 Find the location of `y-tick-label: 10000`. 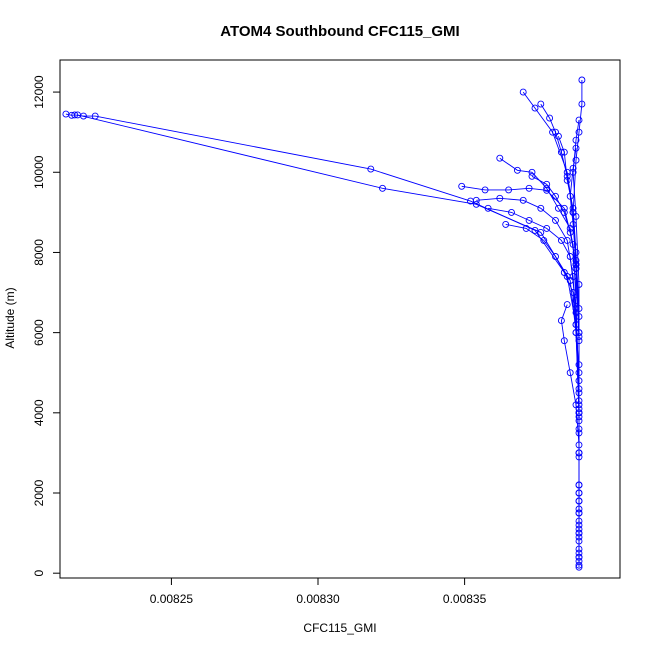

y-tick-label: 10000 is located at coordinates (39, 172).